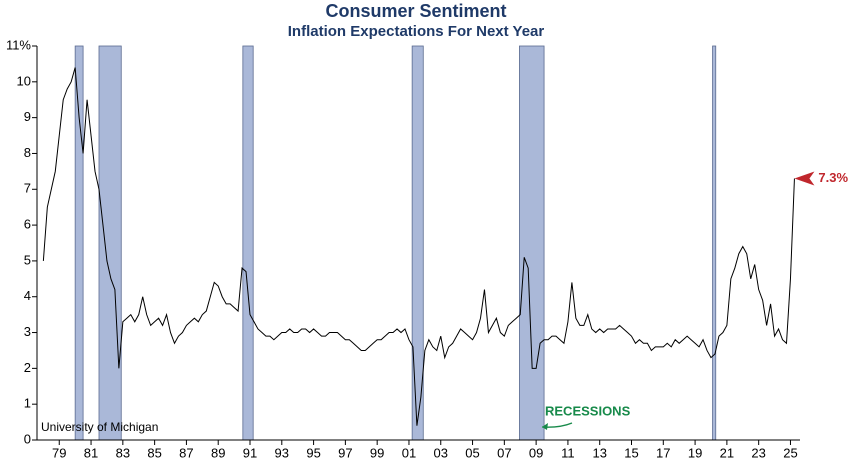 The image size is (850, 464). What do you see at coordinates (599, 452) in the screenshot?
I see `x-tick-label: 13` at bounding box center [599, 452].